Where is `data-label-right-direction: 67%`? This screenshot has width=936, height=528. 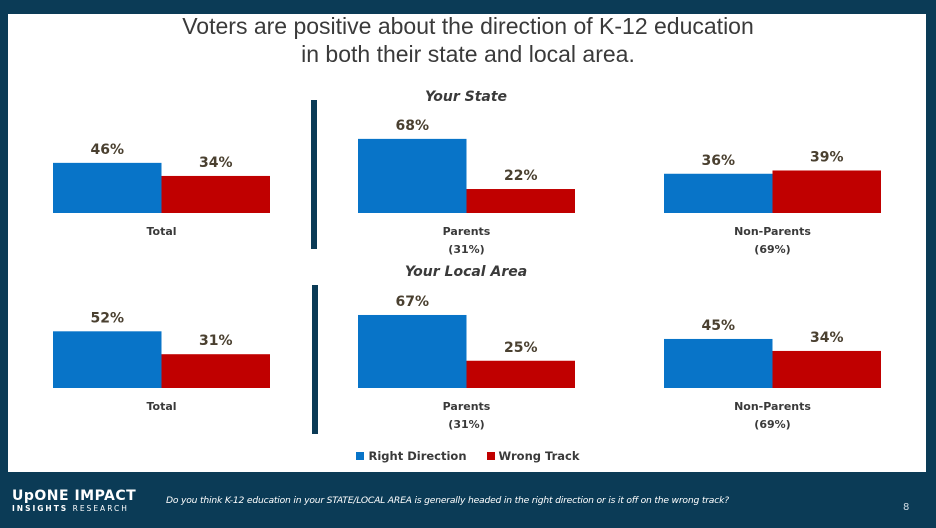
data-label-right-direction: 67% is located at coordinates (412, 302).